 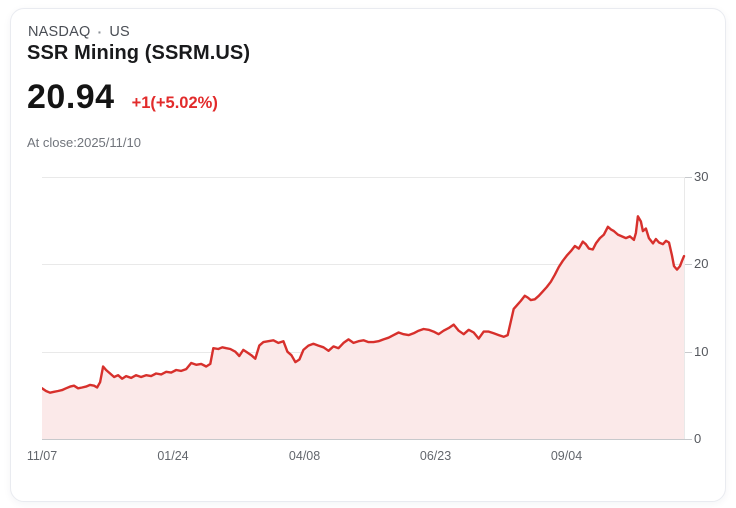 I want to click on y-axis-label: 0, so click(x=698, y=438).